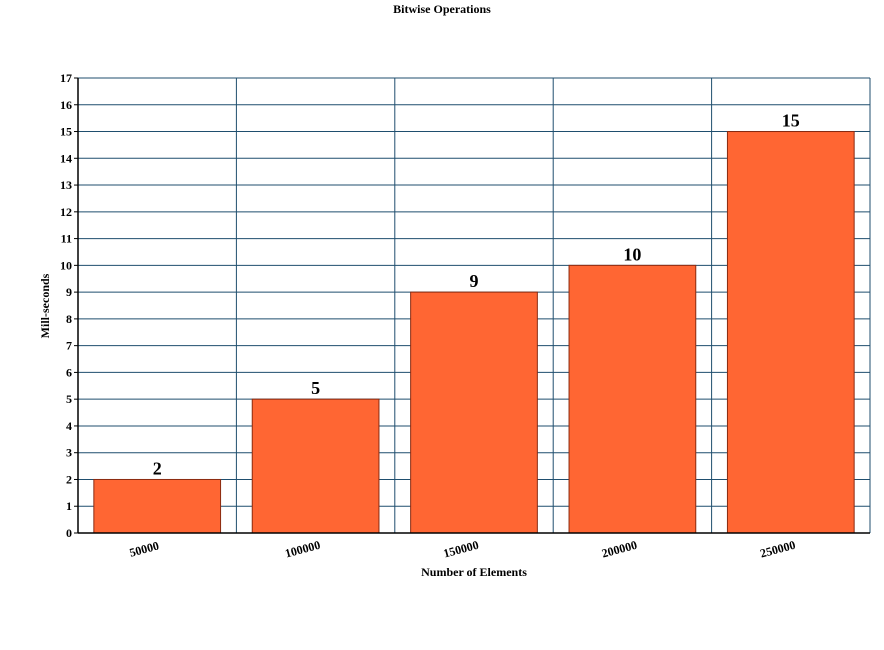 The width and height of the screenshot is (884, 650). Describe the element at coordinates (66, 239) in the screenshot. I see `y-tick-label: 11` at that location.